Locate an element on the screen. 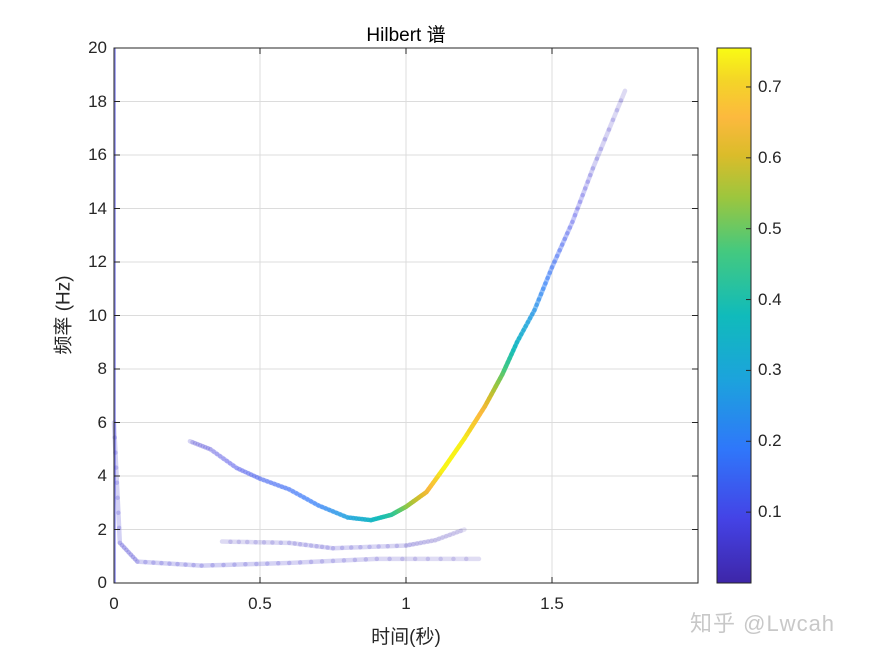 This screenshot has width=875, height=656. y-tick-label: 14 is located at coordinates (97, 208).